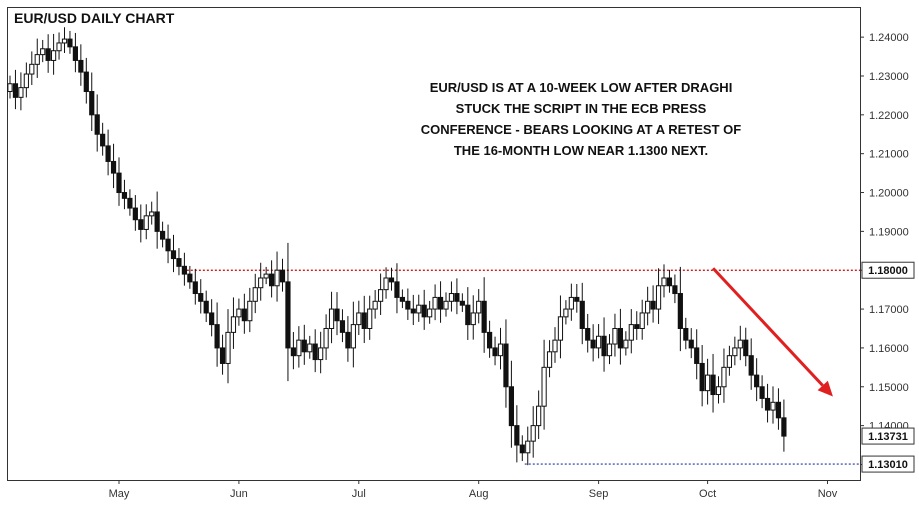  I want to click on x-tick-label: Aug, so click(479, 494).